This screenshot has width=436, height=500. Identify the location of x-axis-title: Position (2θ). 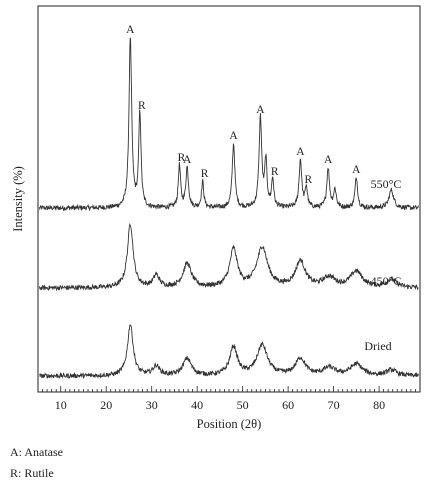
(229, 424).